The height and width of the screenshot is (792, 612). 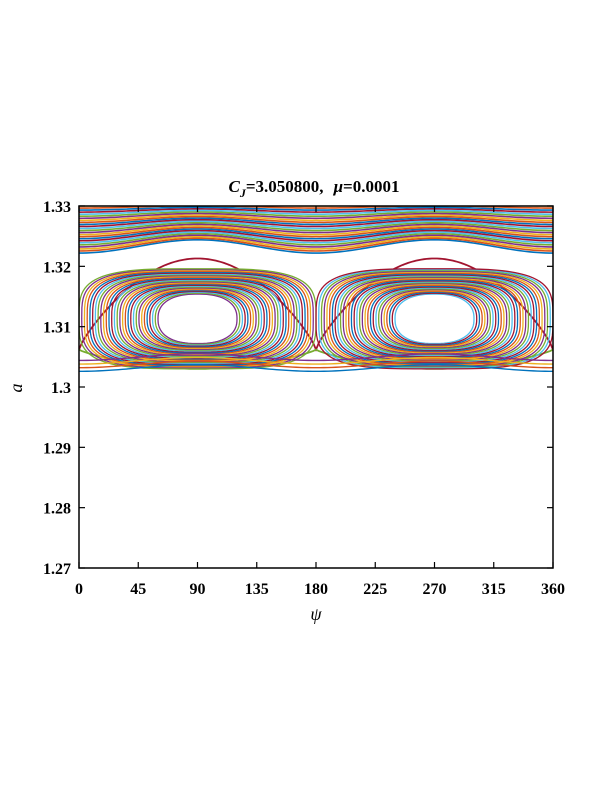 What do you see at coordinates (257, 589) in the screenshot?
I see `x-tick-label: 135` at bounding box center [257, 589].